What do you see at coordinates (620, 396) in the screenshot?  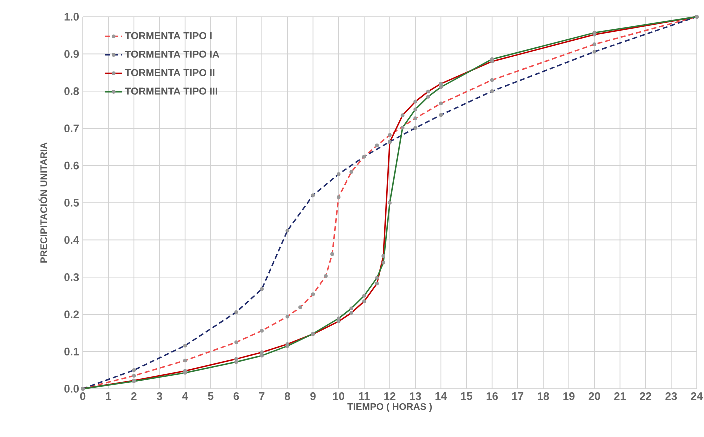 I see `x-tick-label: 21` at bounding box center [620, 396].